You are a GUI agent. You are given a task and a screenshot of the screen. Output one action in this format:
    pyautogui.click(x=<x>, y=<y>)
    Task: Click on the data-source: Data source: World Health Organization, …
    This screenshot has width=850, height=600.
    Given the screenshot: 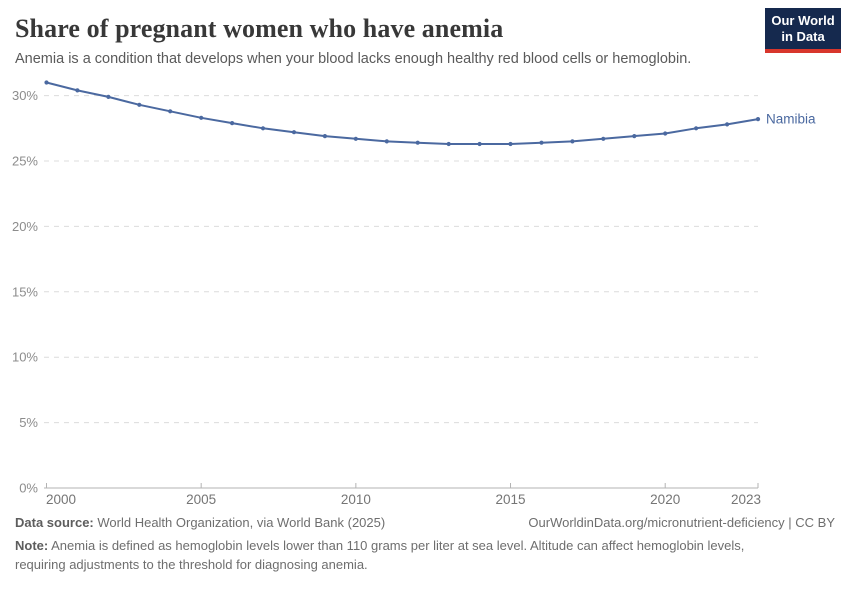 What is the action you would take?
    pyautogui.click(x=200, y=522)
    